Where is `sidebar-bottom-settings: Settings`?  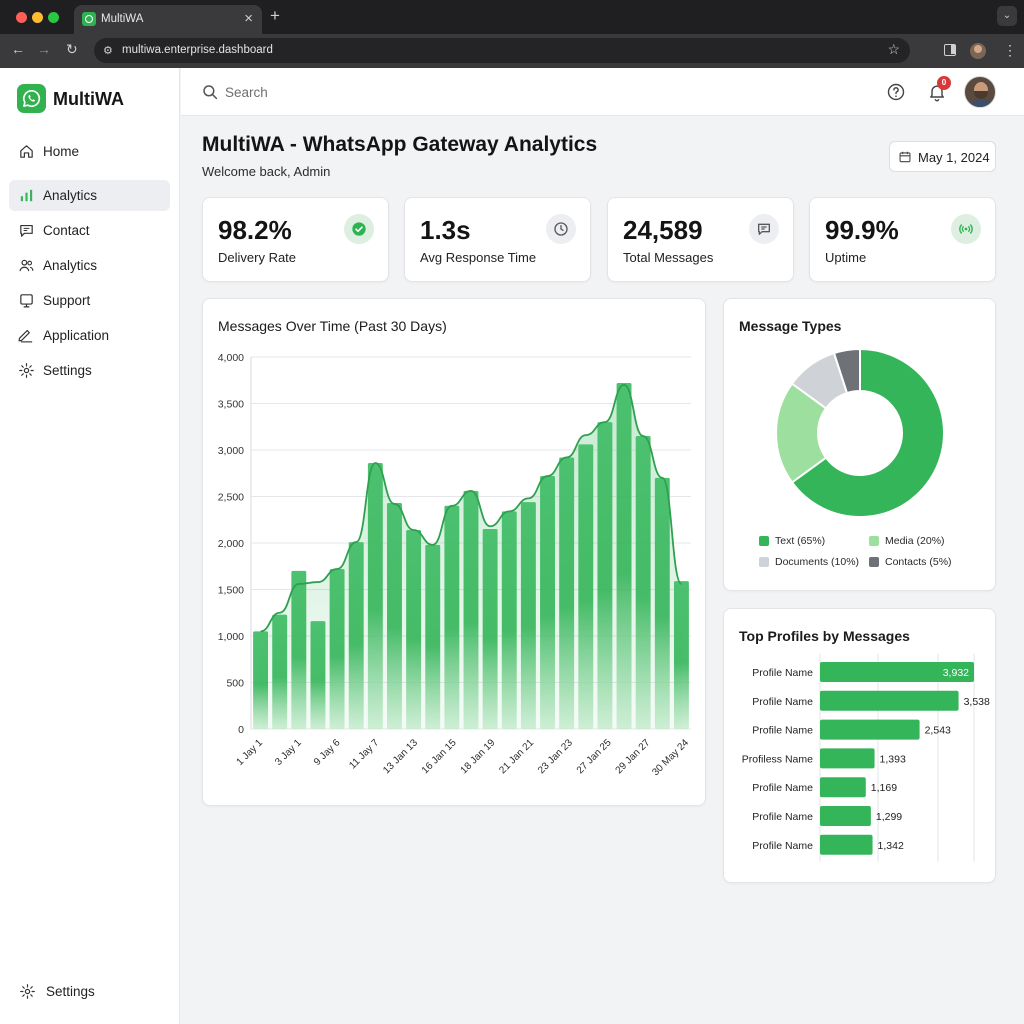 sidebar-bottom-settings: Settings is located at coordinates (70, 991).